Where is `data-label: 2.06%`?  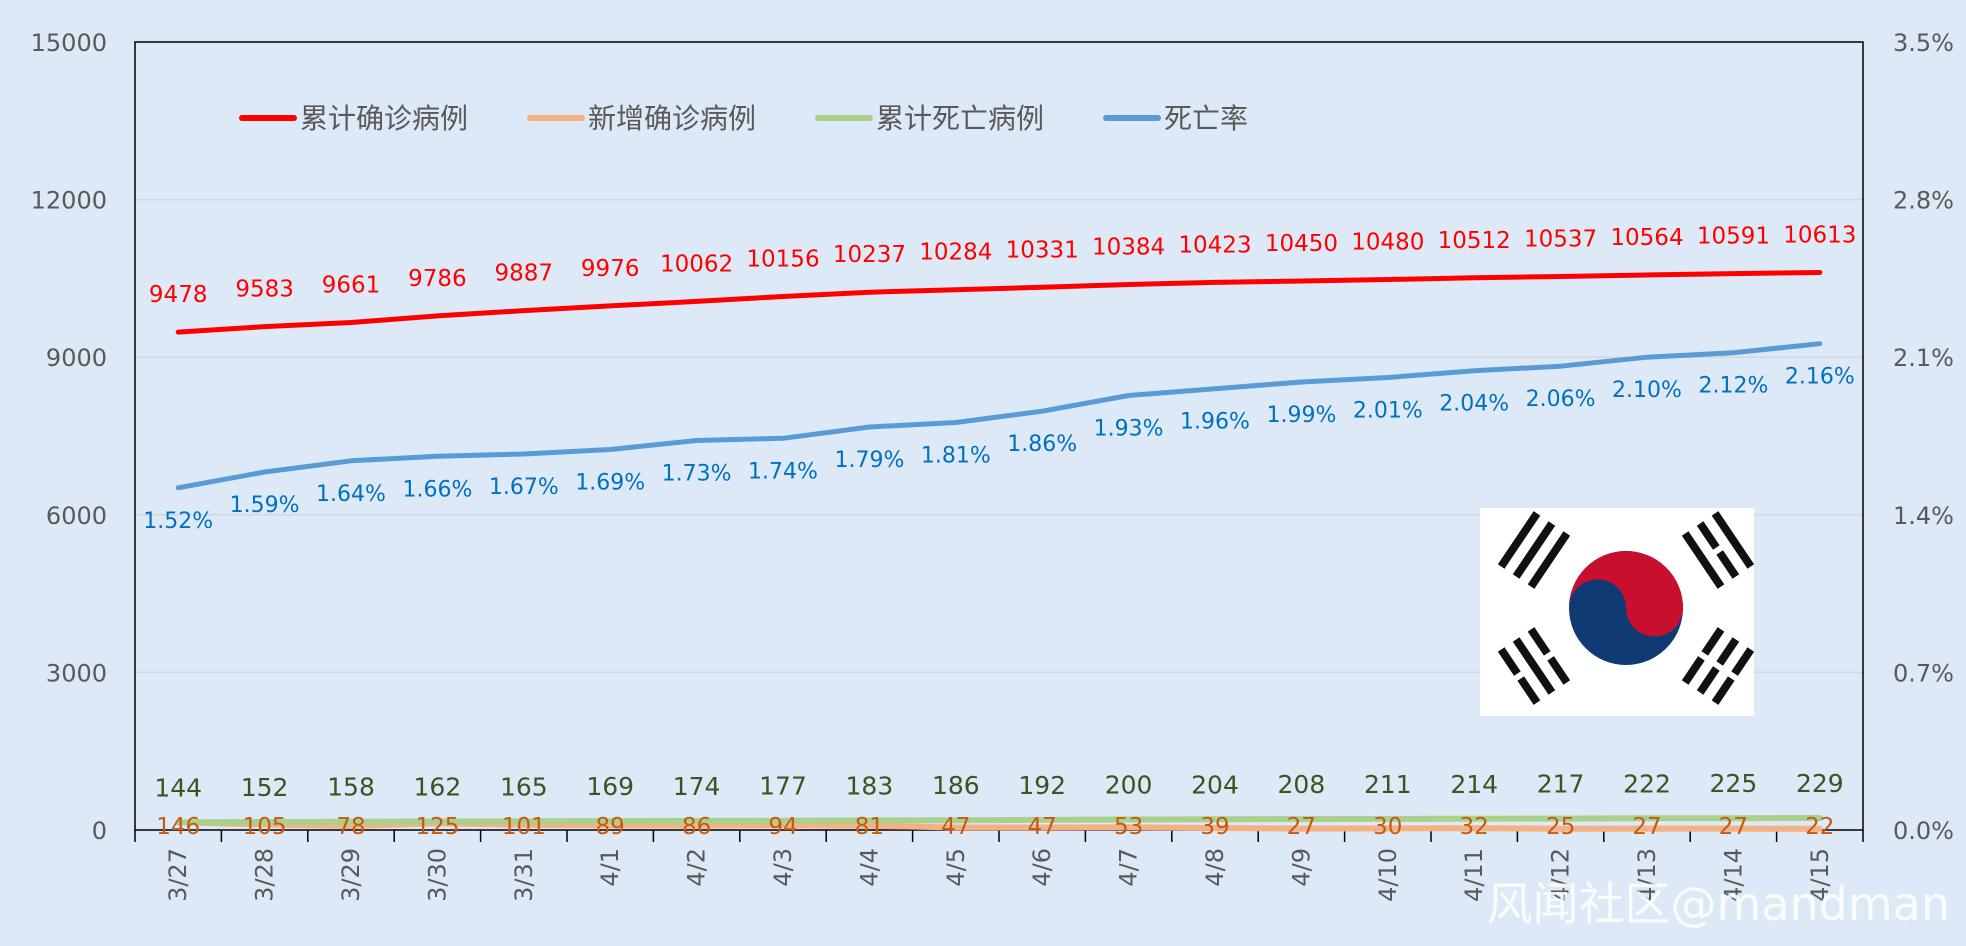
data-label: 2.06% is located at coordinates (1561, 399).